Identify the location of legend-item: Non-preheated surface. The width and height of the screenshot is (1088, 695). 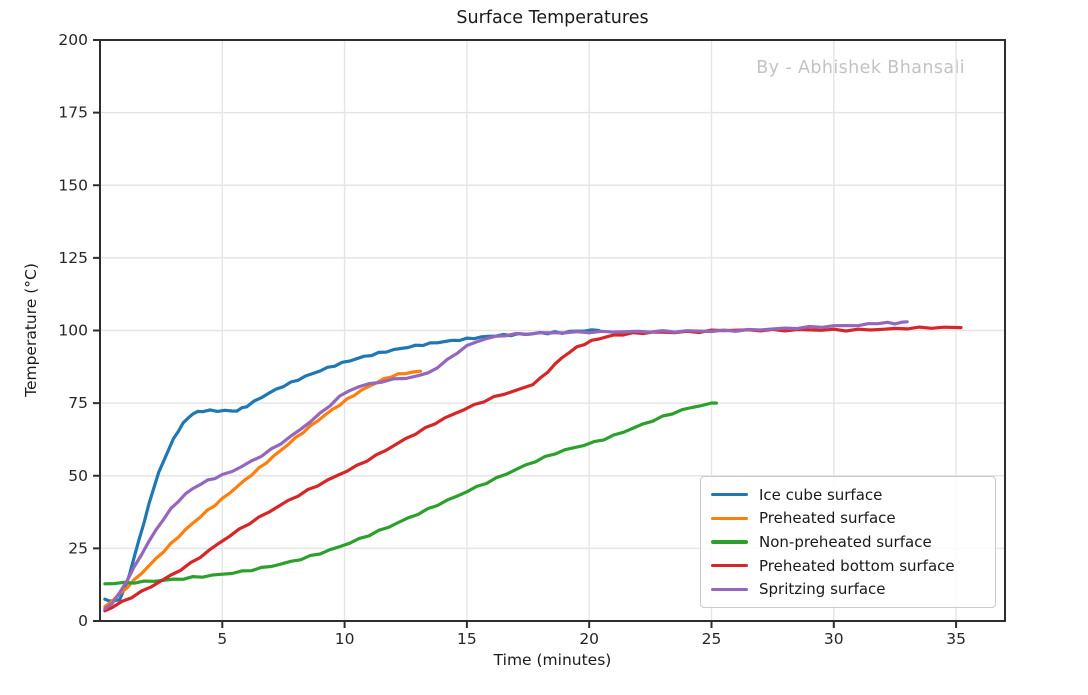
(848, 542).